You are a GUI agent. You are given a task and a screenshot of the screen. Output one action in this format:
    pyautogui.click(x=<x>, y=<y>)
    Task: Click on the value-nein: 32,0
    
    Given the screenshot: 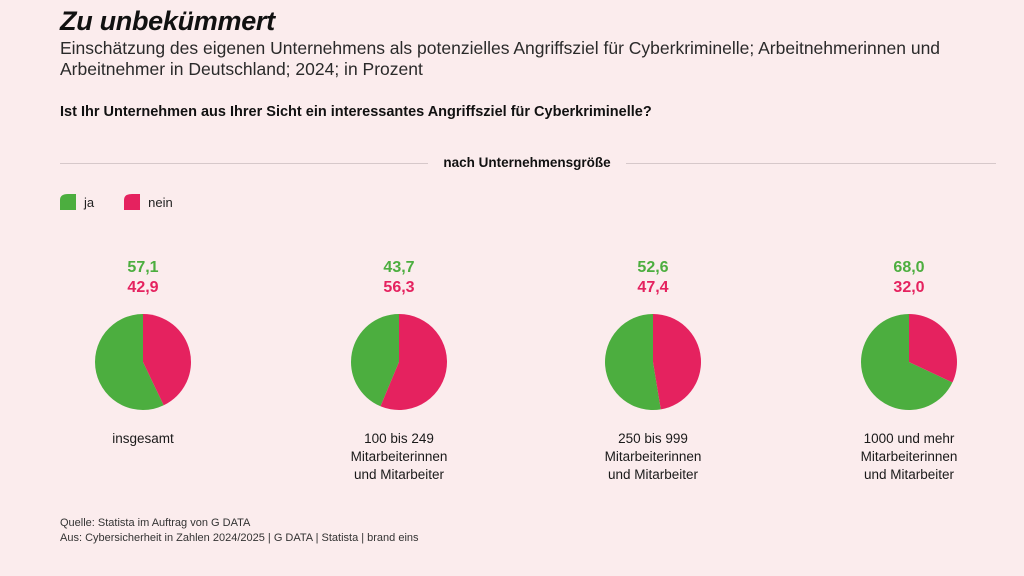 What is the action you would take?
    pyautogui.click(x=909, y=287)
    